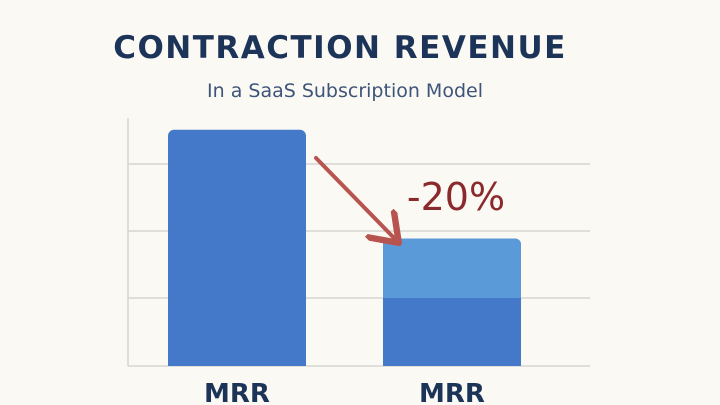 This screenshot has width=720, height=405. I want to click on bar-2-base, so click(452, 362).